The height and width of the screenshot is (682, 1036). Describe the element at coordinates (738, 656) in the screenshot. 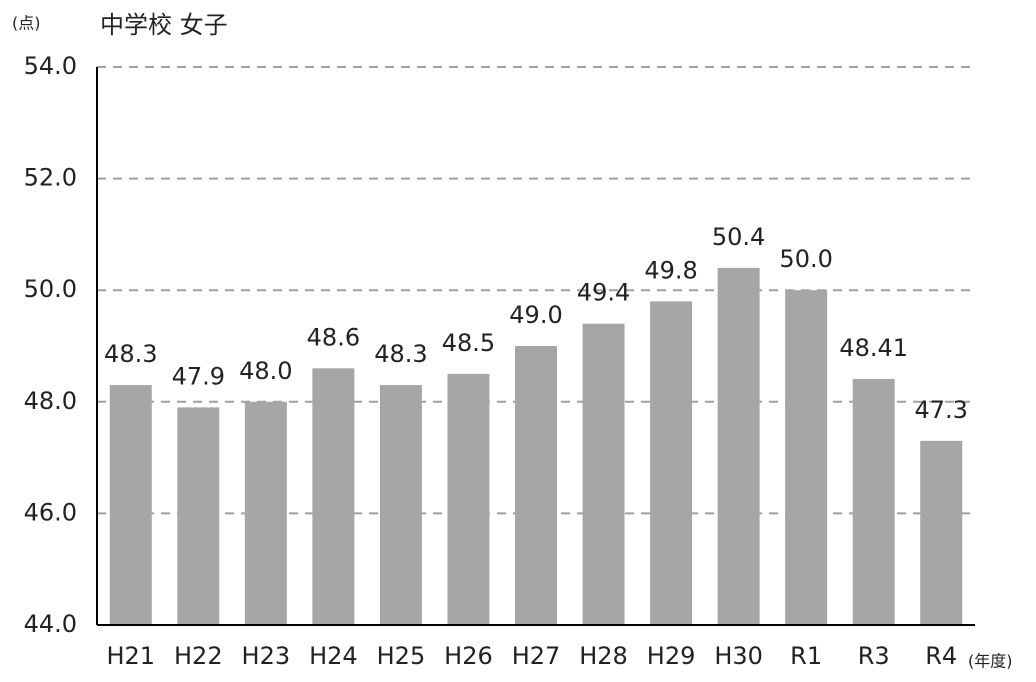

I see `x-tick-label: H30` at that location.